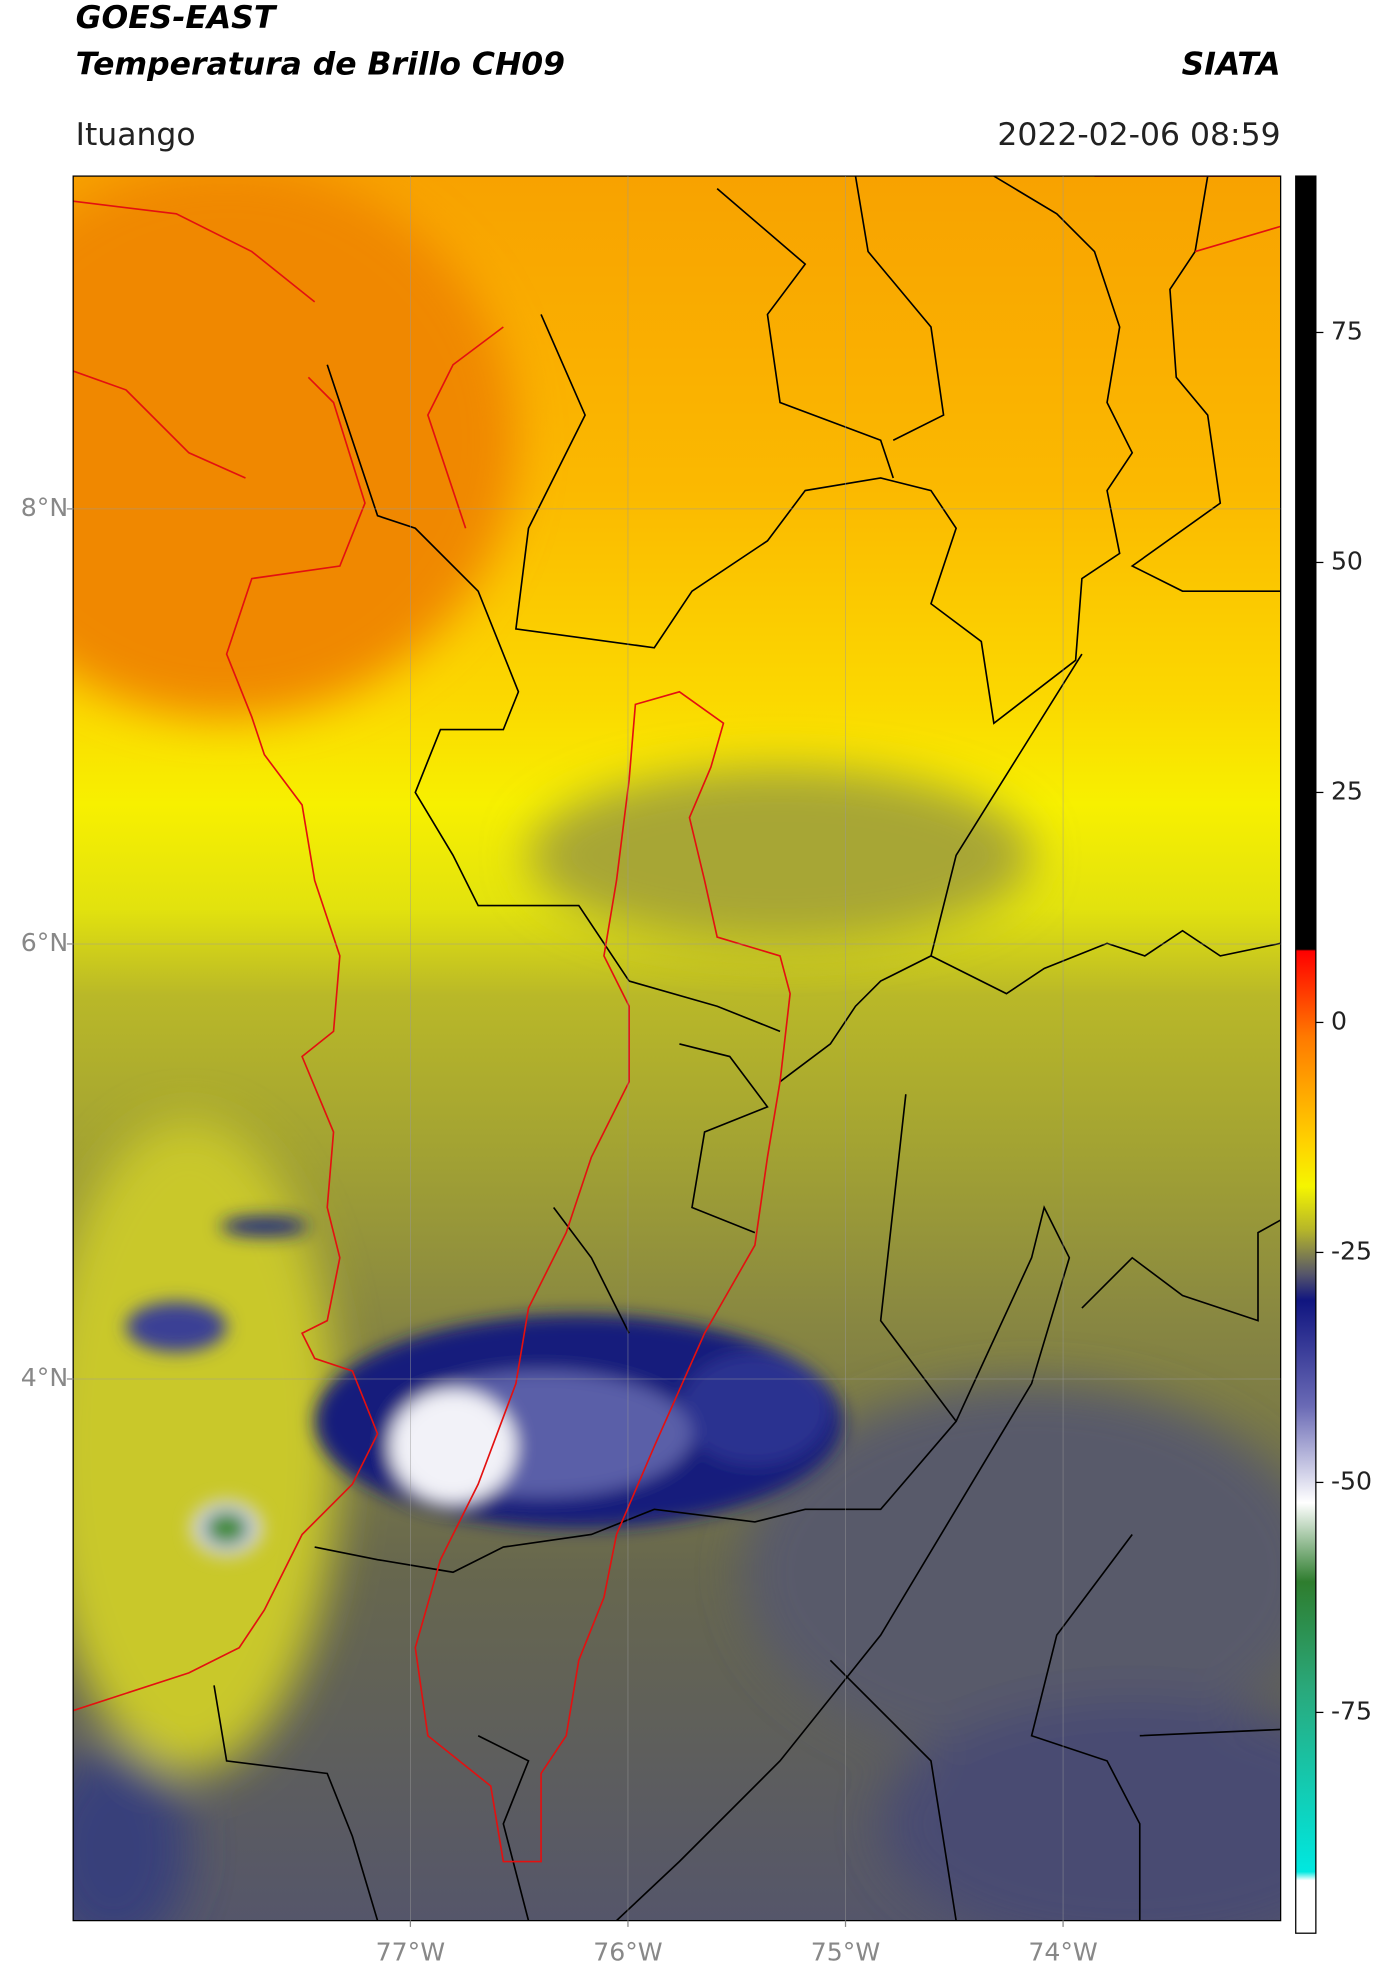 Image resolution: width=1384 pixels, height=1981 pixels. Describe the element at coordinates (44, 1377) in the screenshot. I see `y-tick-label: 4°N` at that location.